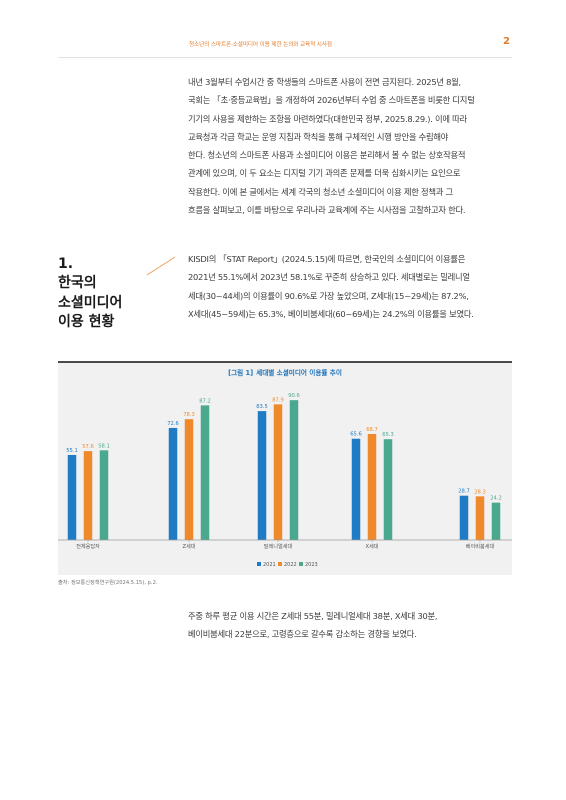  What do you see at coordinates (480, 518) in the screenshot?
I see `bar-베이비붐세대-2022` at bounding box center [480, 518].